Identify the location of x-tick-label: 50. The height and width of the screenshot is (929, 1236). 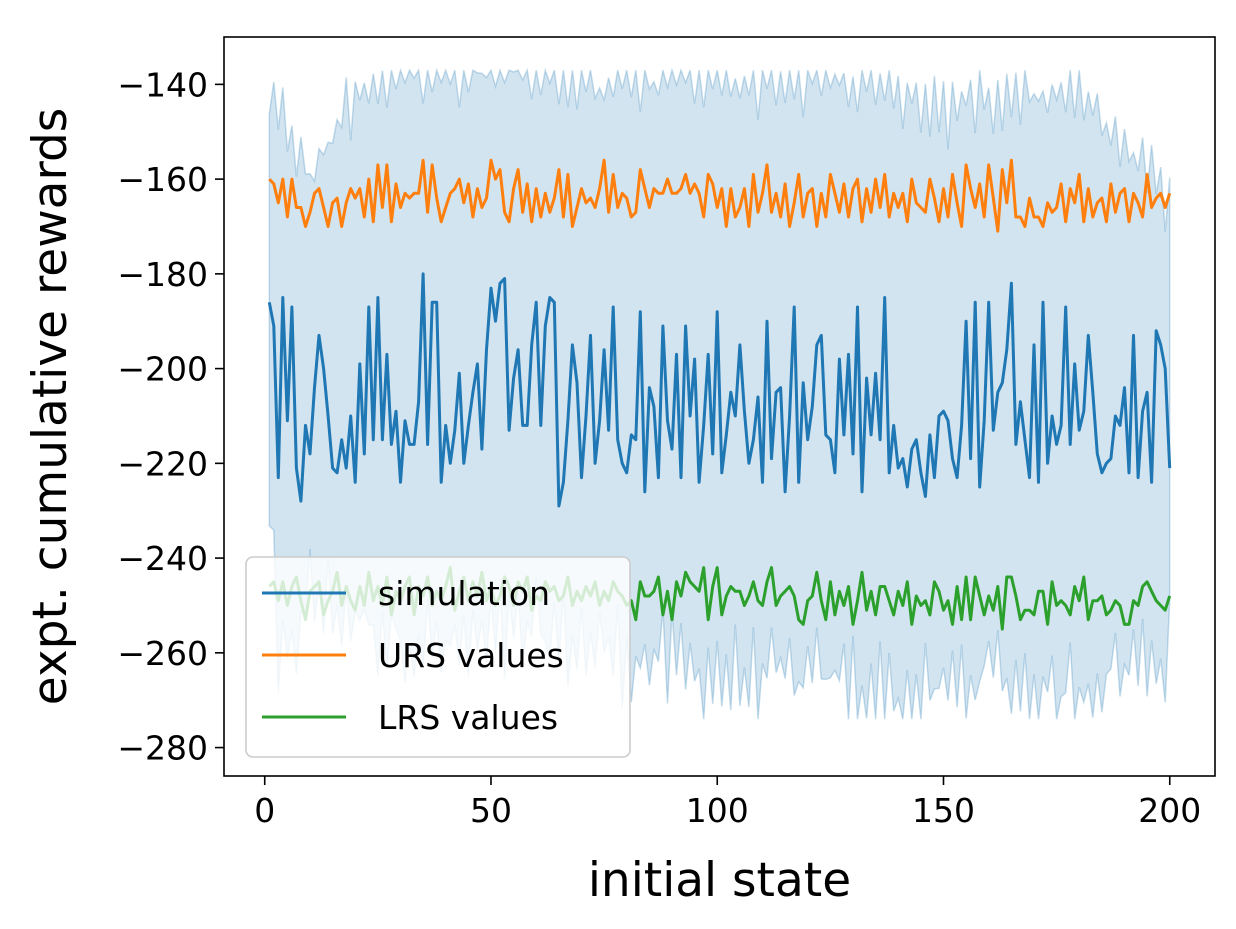
(491, 810).